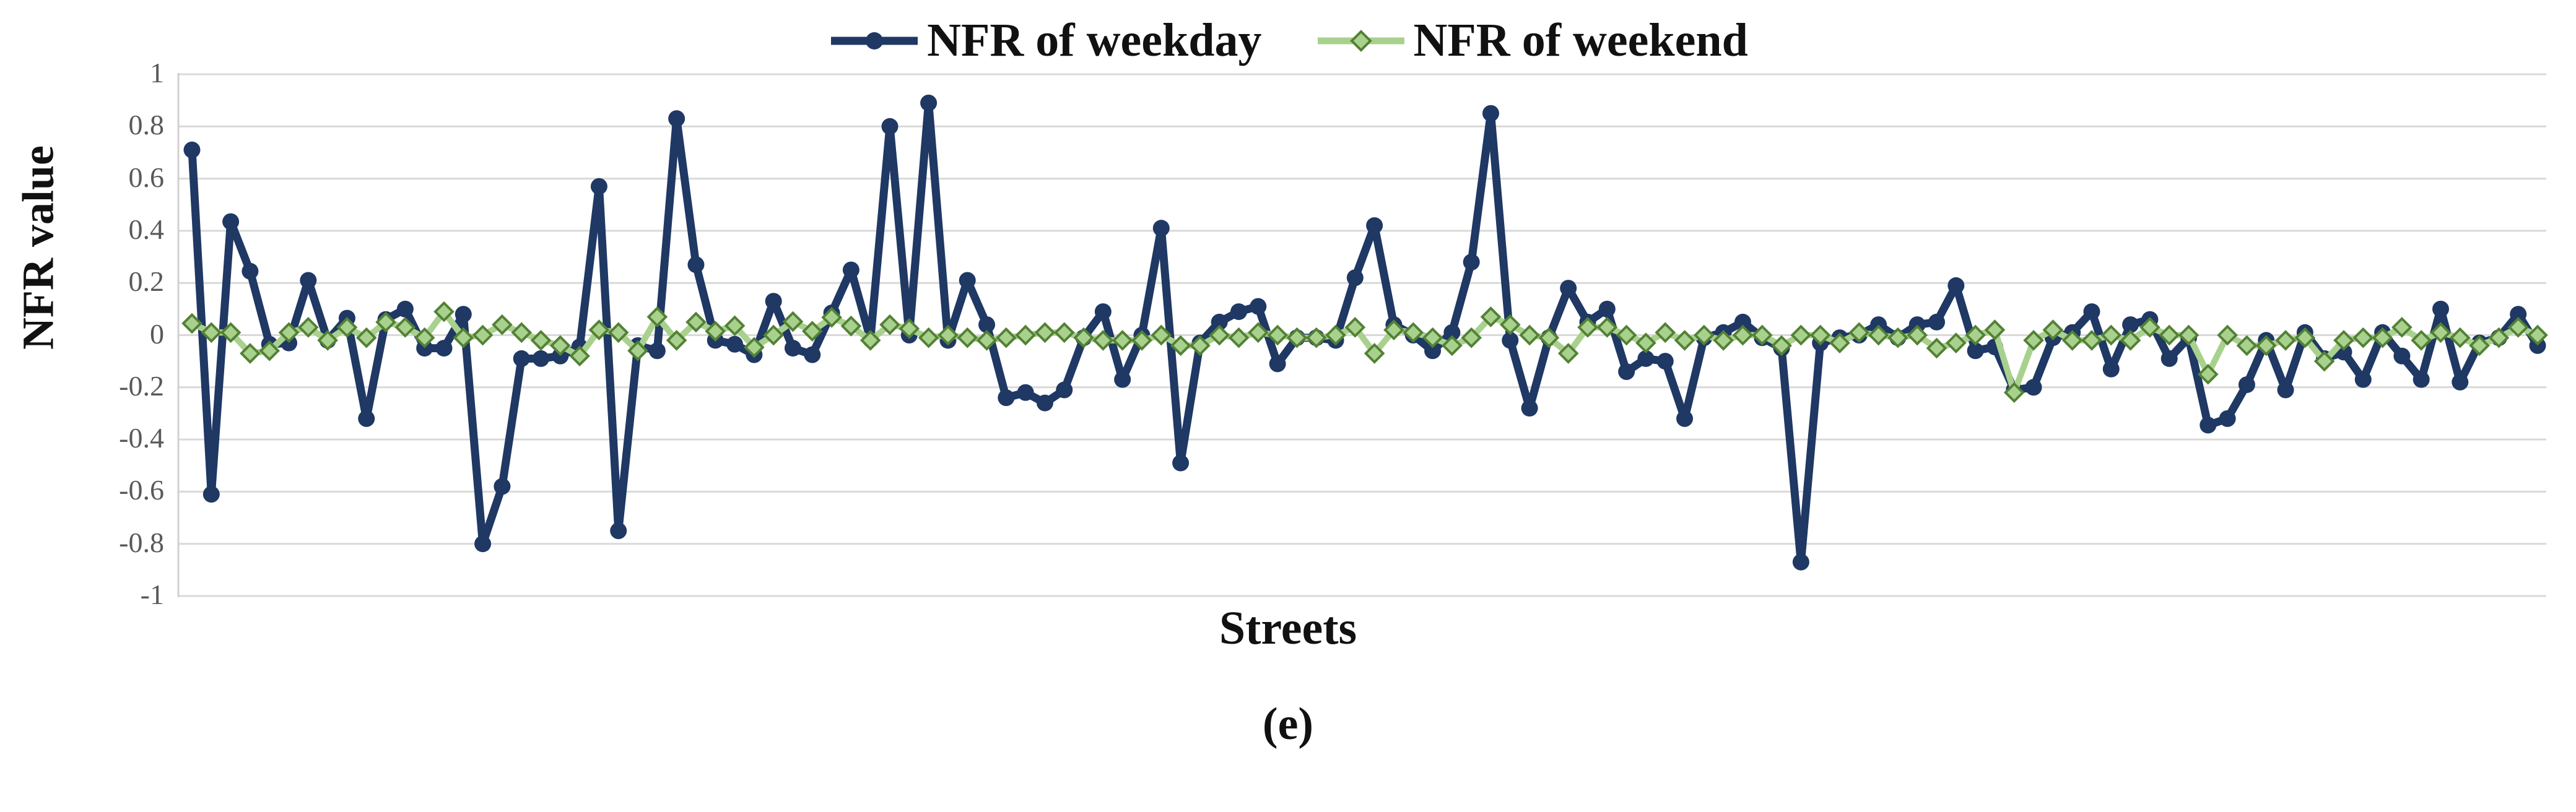 Image resolution: width=2576 pixels, height=812 pixels. I want to click on legend-label-weekend: NFR of weekend, so click(1580, 40).